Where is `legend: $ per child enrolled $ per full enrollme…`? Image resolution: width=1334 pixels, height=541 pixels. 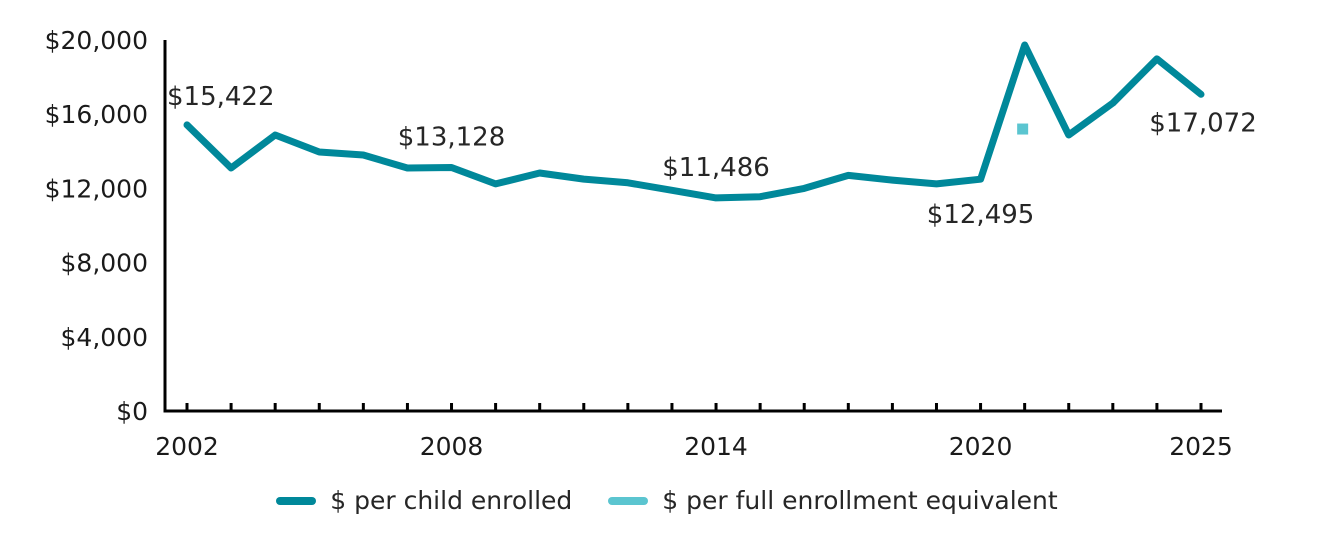
legend: $ per child enrolled $ per full enrollme… is located at coordinates (667, 500).